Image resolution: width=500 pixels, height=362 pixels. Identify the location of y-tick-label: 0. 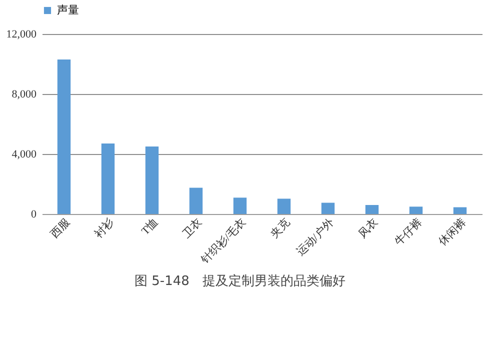
(34, 214).